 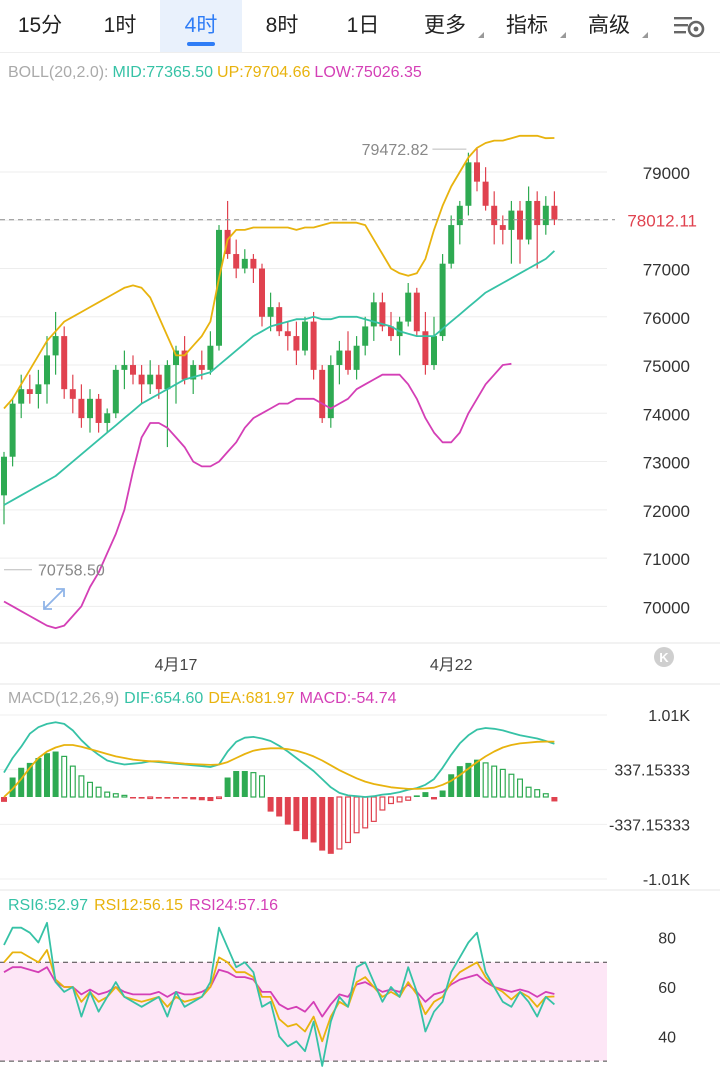 I want to click on price-axis-label: 75000, so click(x=666, y=366).